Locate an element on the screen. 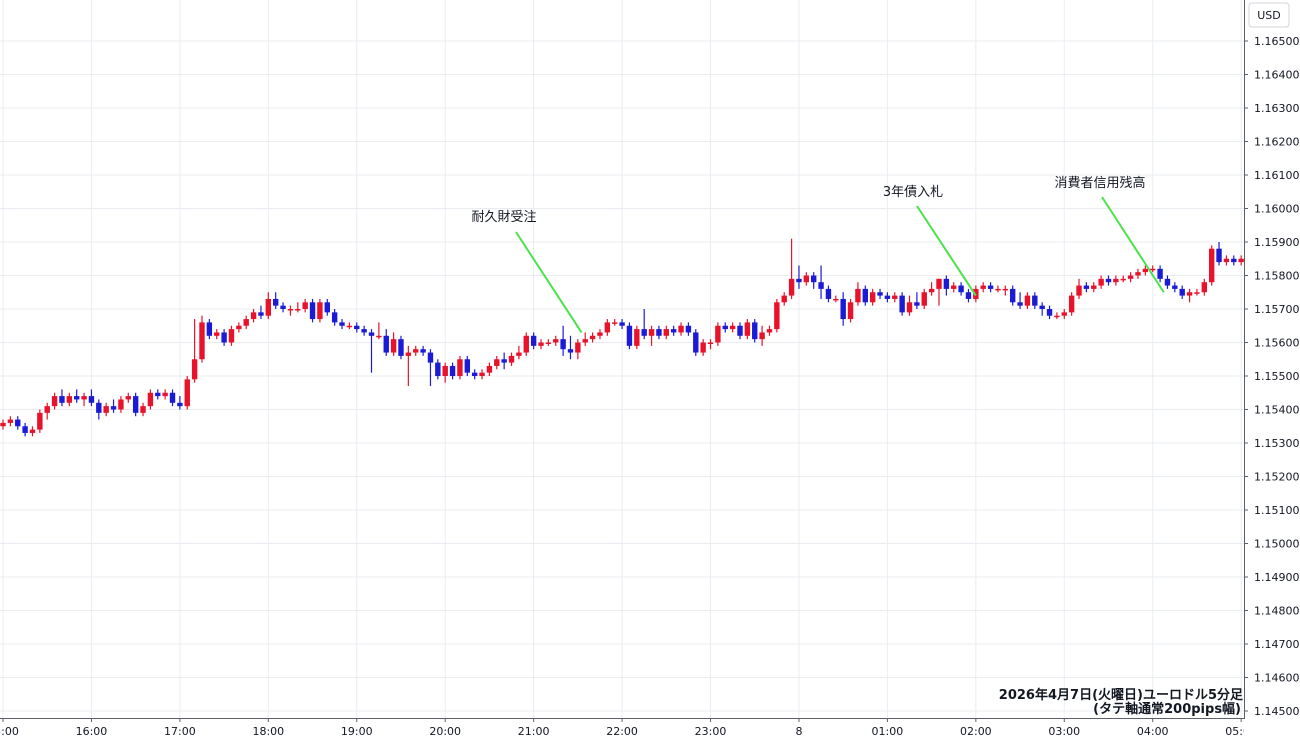 The width and height of the screenshot is (1300, 749). price-tick-label: 1.16100 is located at coordinates (1277, 175).